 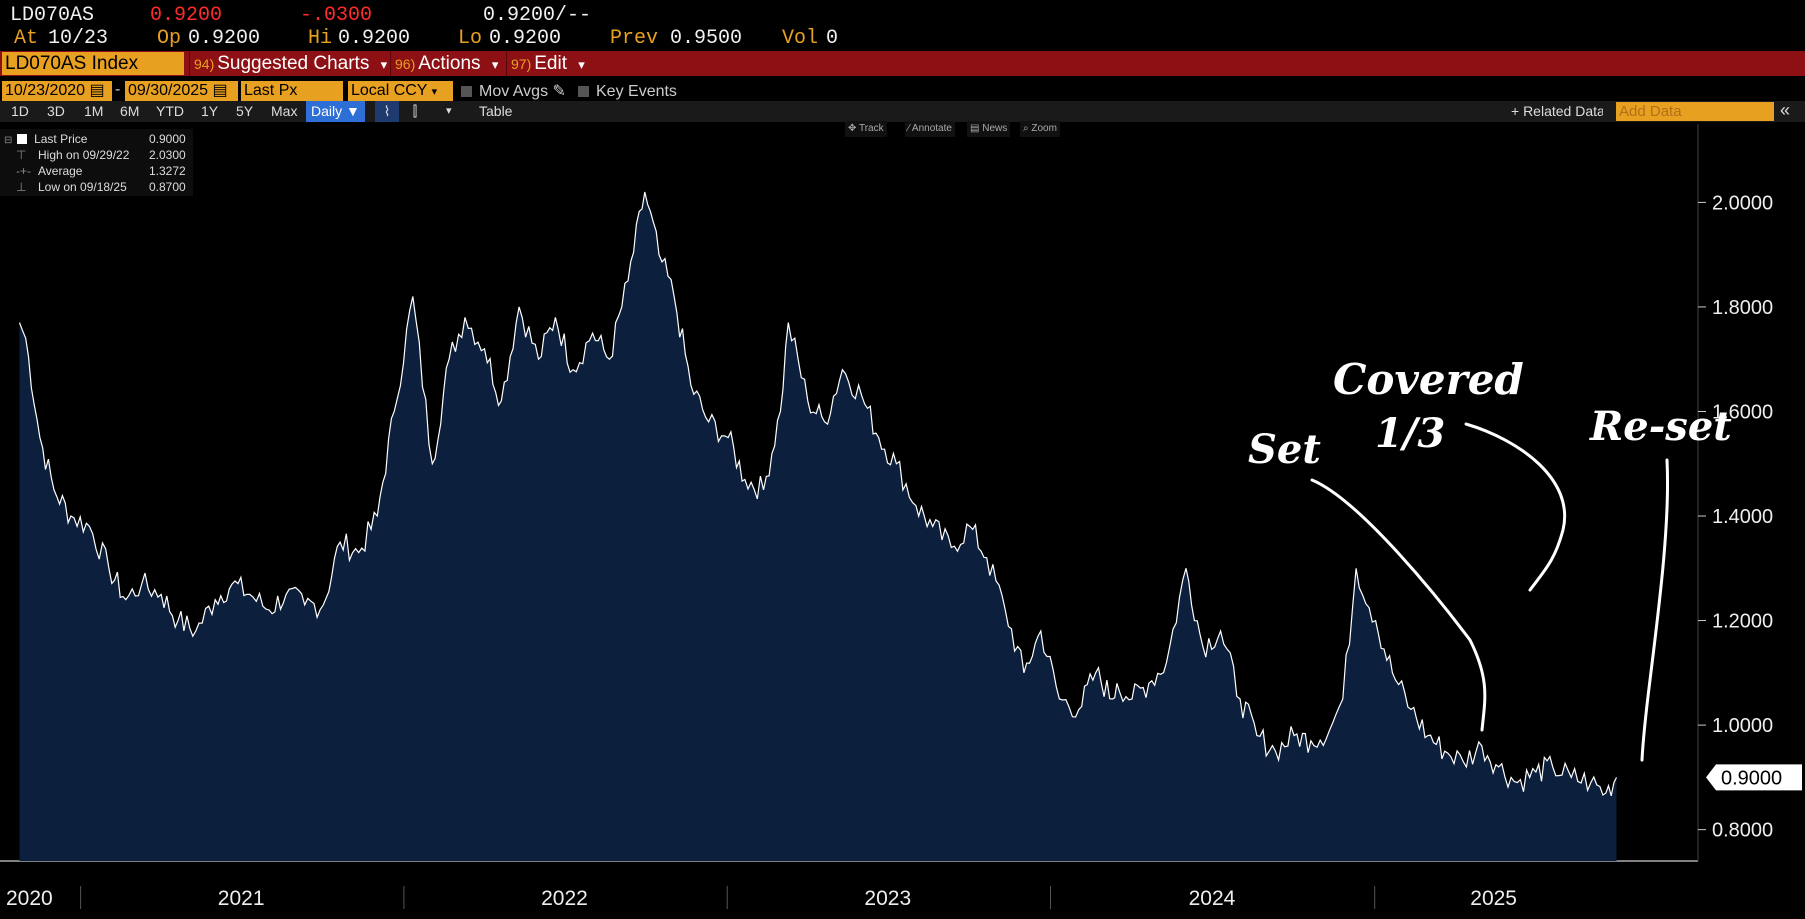 What do you see at coordinates (130, 111) in the screenshot?
I see `range-6m: 6M` at bounding box center [130, 111].